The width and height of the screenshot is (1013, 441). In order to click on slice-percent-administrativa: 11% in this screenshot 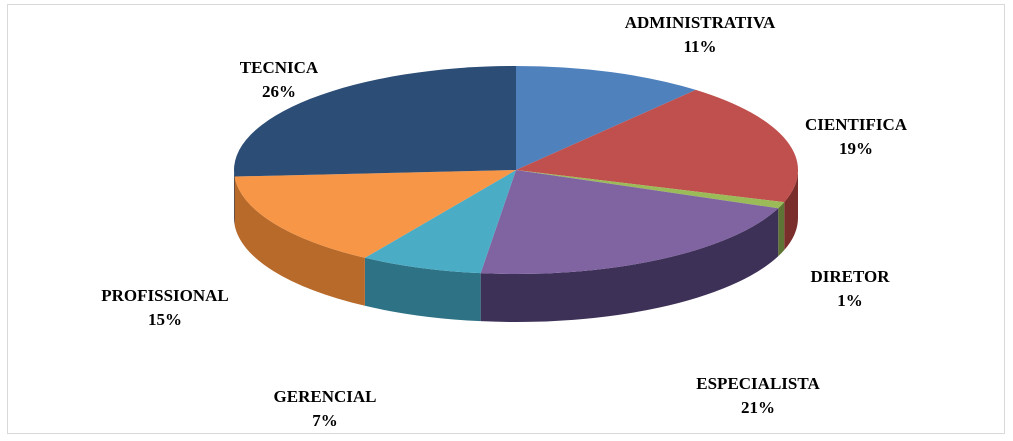, I will do `click(699, 46)`.